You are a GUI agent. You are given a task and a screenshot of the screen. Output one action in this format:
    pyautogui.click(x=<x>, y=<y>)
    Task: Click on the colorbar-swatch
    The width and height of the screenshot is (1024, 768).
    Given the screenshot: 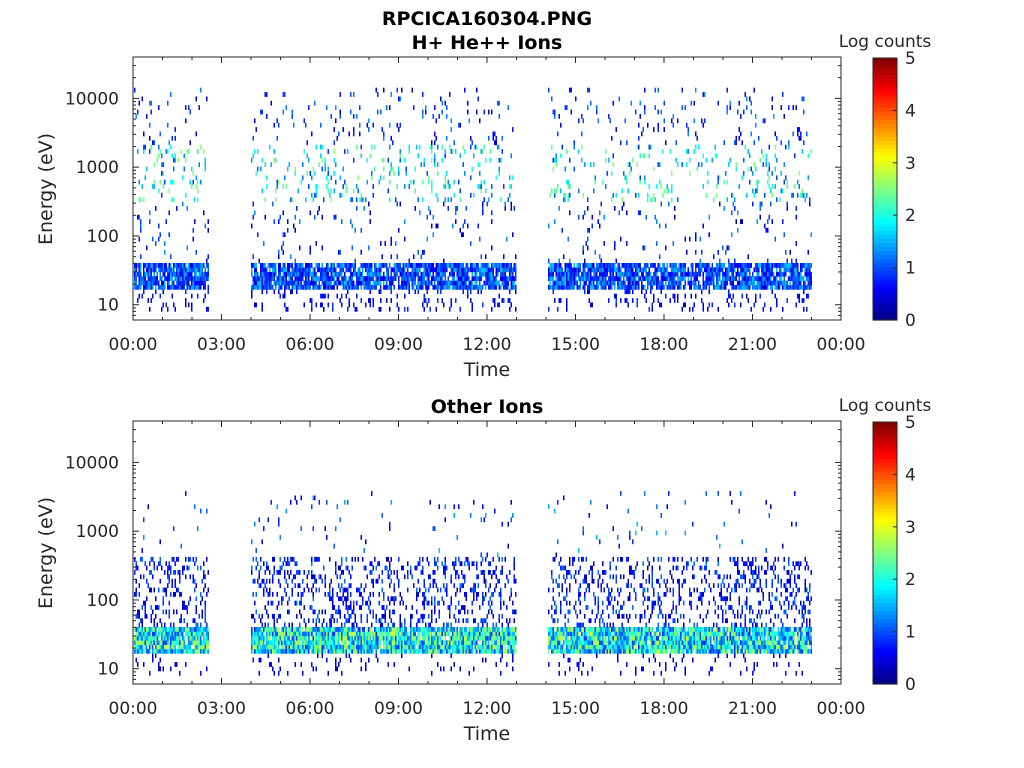 What is the action you would take?
    pyautogui.click(x=885, y=310)
    